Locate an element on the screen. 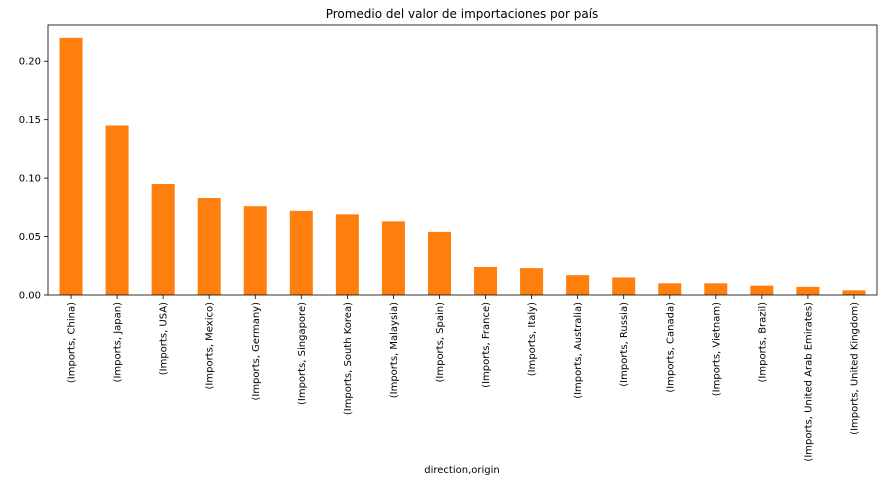 This screenshot has height=482, width=880. x-tick-label: (Imports, Japan) is located at coordinates (118, 342).